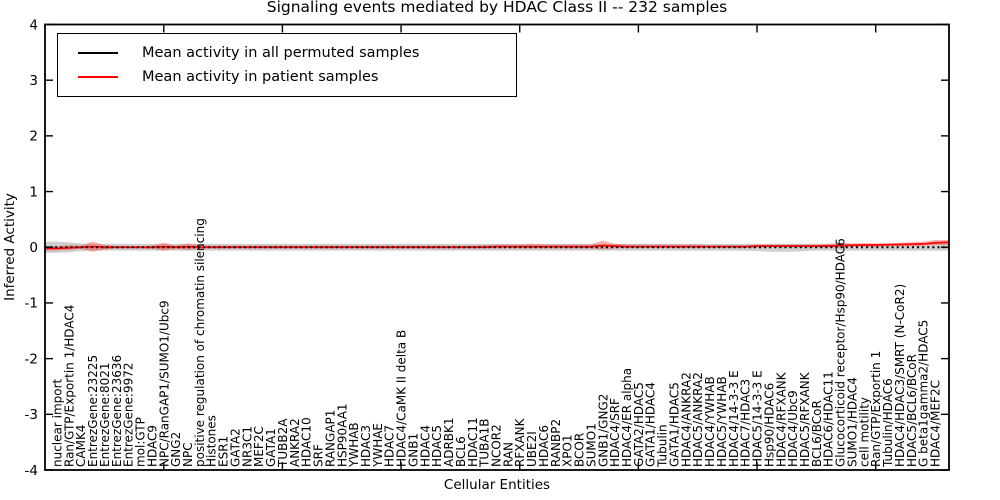 The height and width of the screenshot is (500, 1000). Describe the element at coordinates (33, 137) in the screenshot. I see `y-tick-label: 2` at that location.